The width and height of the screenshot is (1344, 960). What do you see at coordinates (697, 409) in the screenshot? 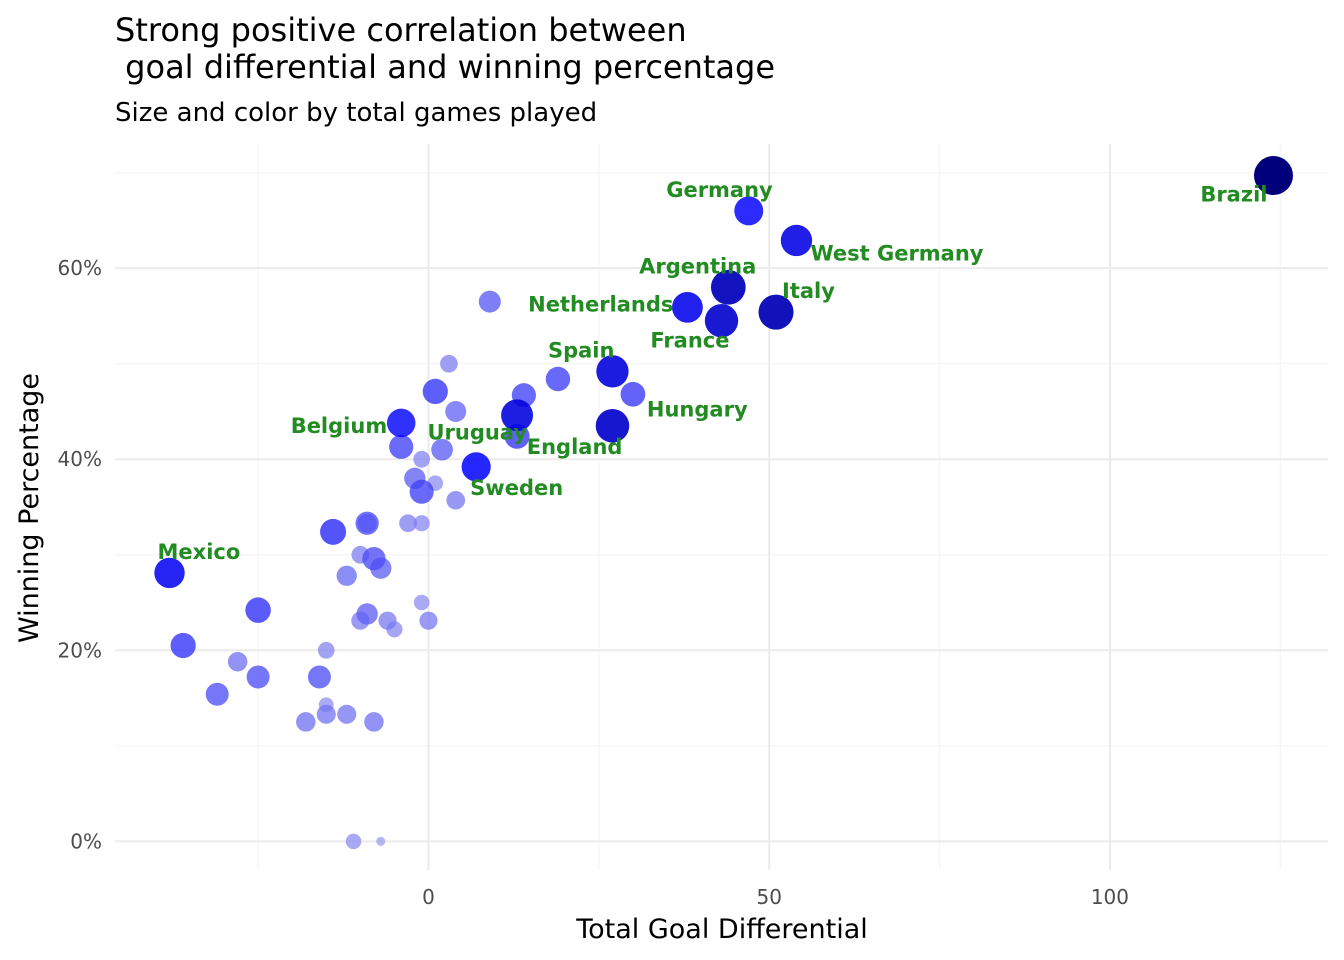
I see `country-label: Hungary` at bounding box center [697, 409].